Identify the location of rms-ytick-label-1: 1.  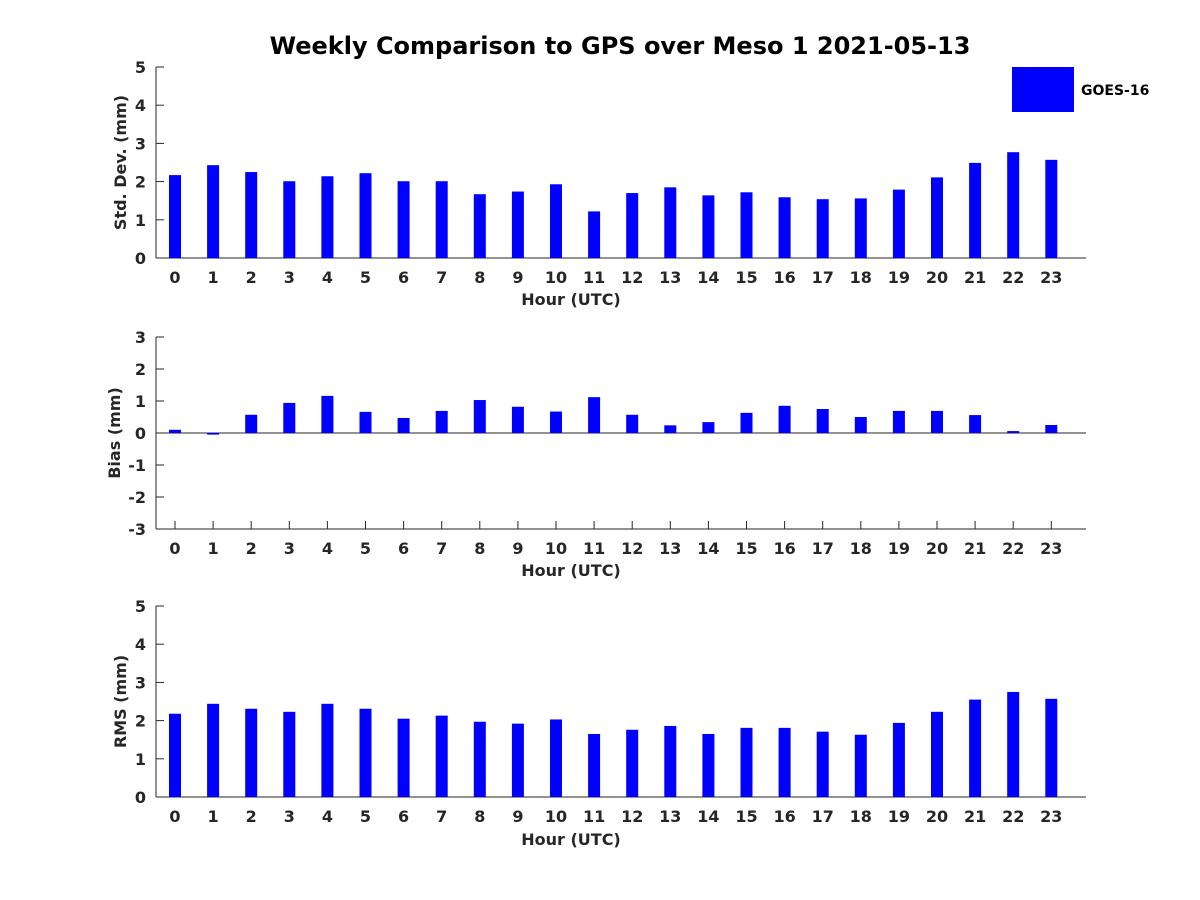
(140, 759).